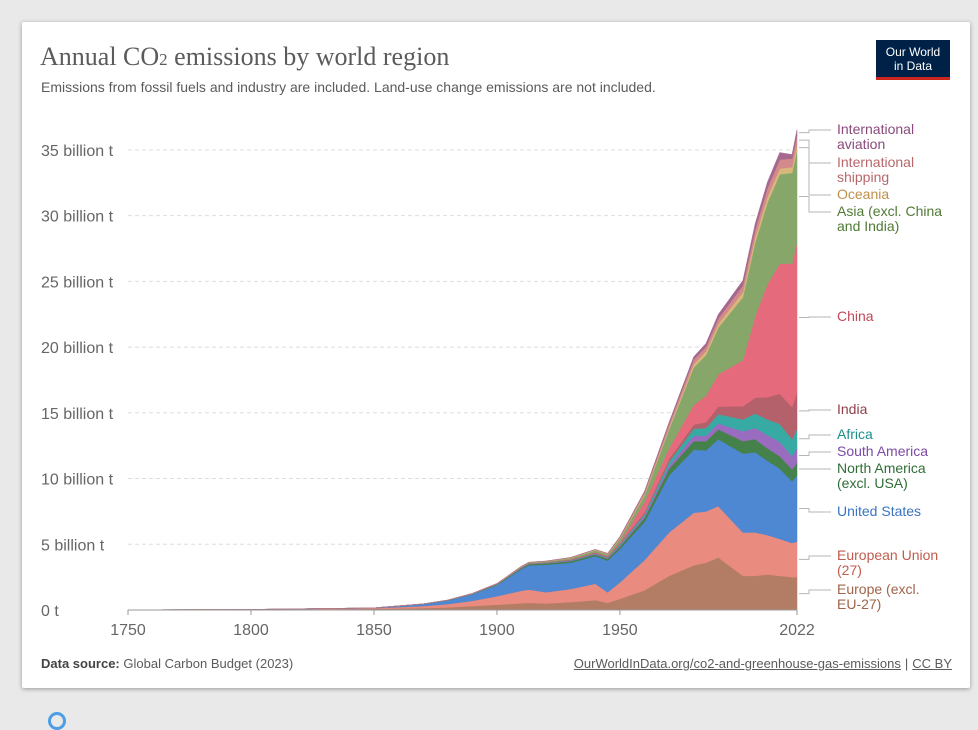  Describe the element at coordinates (374, 630) in the screenshot. I see `x-tick-label: 1850` at that location.